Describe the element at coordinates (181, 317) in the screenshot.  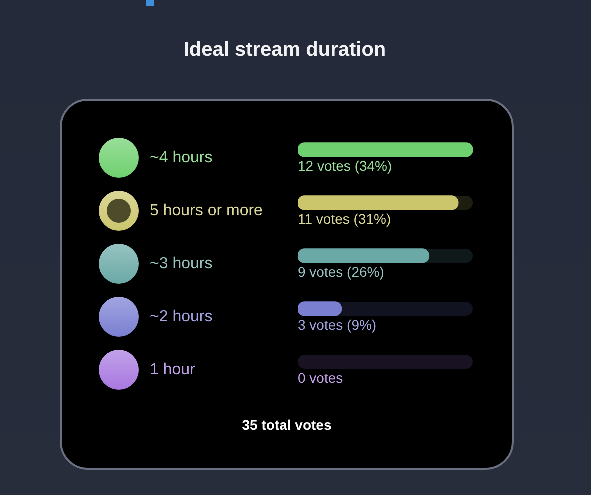
I see `y-tick-label: ~2 hours` at that location.